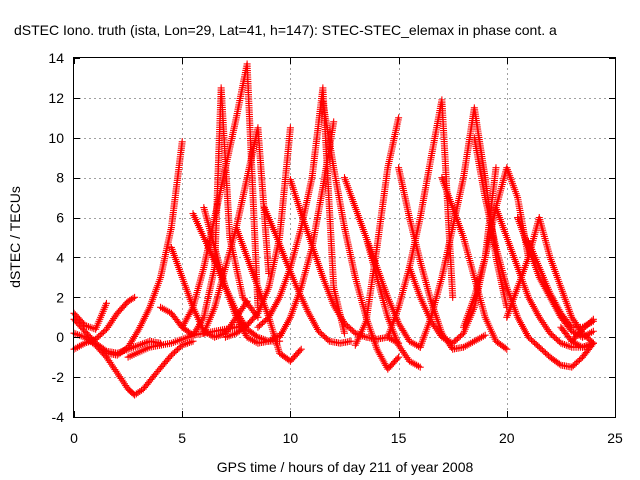 Image resolution: width=640 pixels, height=480 pixels. I want to click on y-tick-label: 6, so click(60, 218).